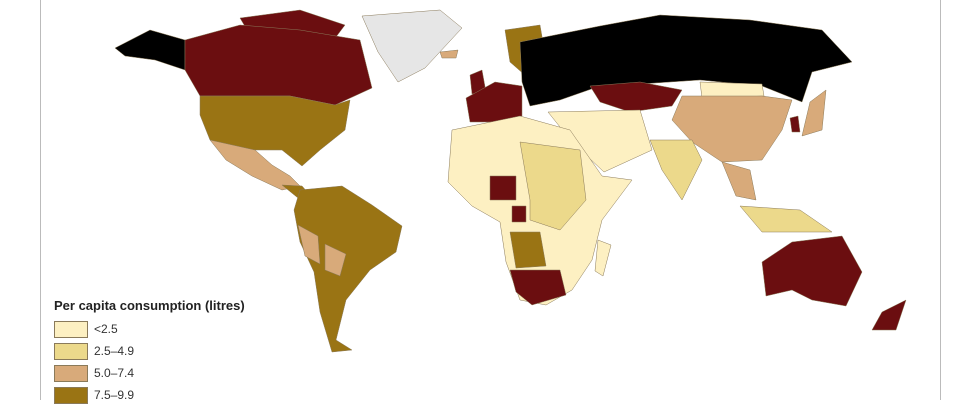 This screenshot has width=980, height=406. Describe the element at coordinates (149, 373) in the screenshot. I see `legend-item: 5.0–7.4` at that location.